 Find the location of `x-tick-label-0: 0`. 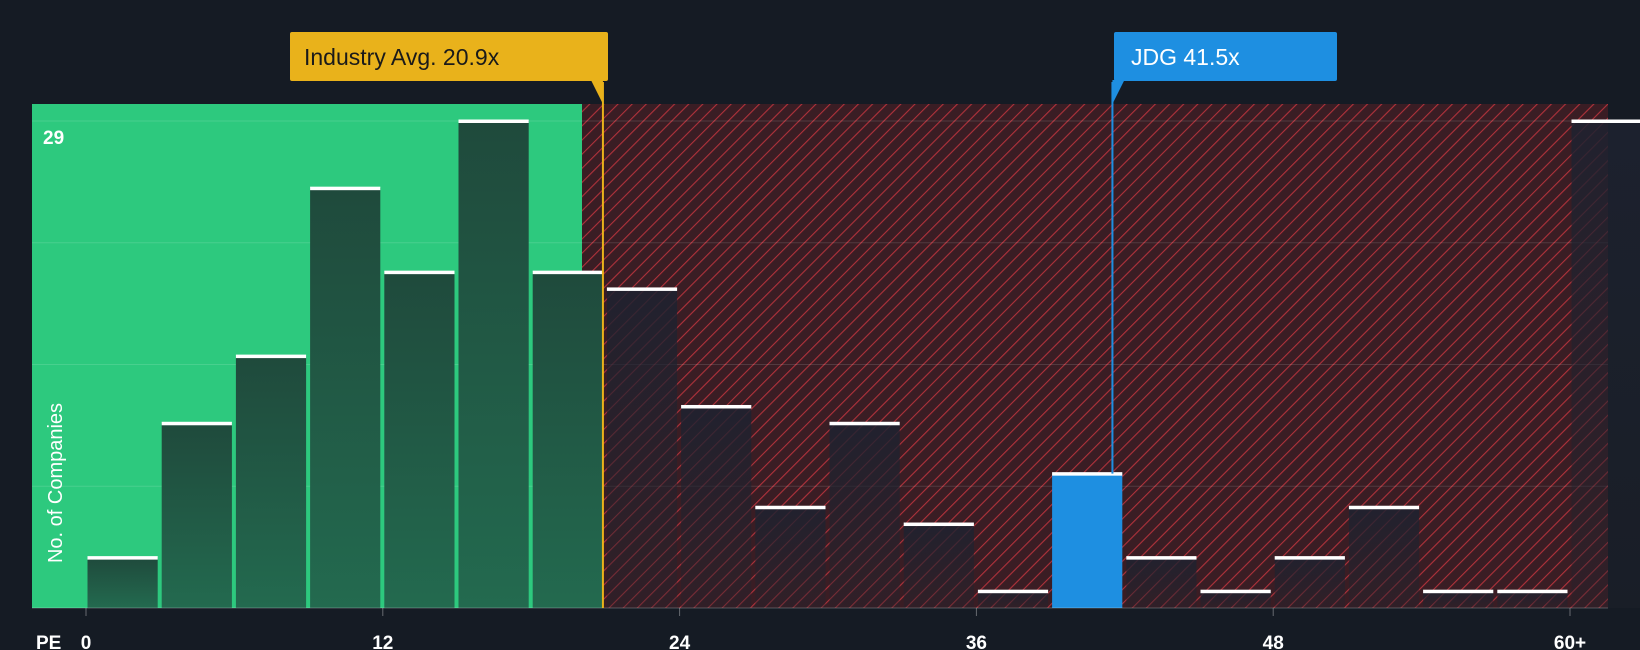

x-tick-label-0: 0 is located at coordinates (86, 641).